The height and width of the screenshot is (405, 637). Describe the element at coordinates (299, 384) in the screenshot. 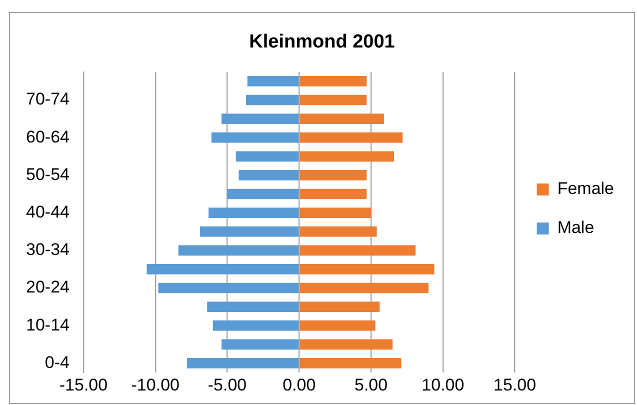

I see `x-tick-label: 0.00` at that location.